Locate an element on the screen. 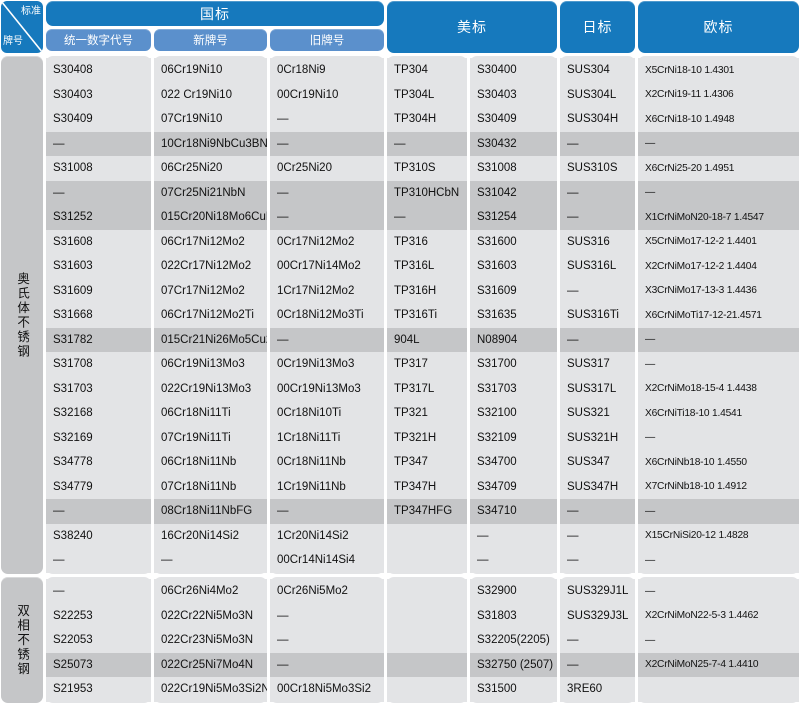 This screenshot has width=800, height=705. table-cell: S31668 is located at coordinates (98, 315).